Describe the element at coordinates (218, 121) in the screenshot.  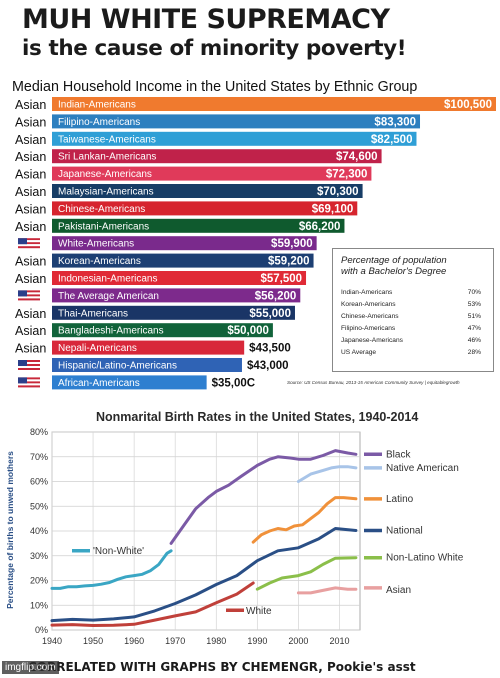
I see `income-bar-row: Asian Filipino-Americans $83,300` at that location.